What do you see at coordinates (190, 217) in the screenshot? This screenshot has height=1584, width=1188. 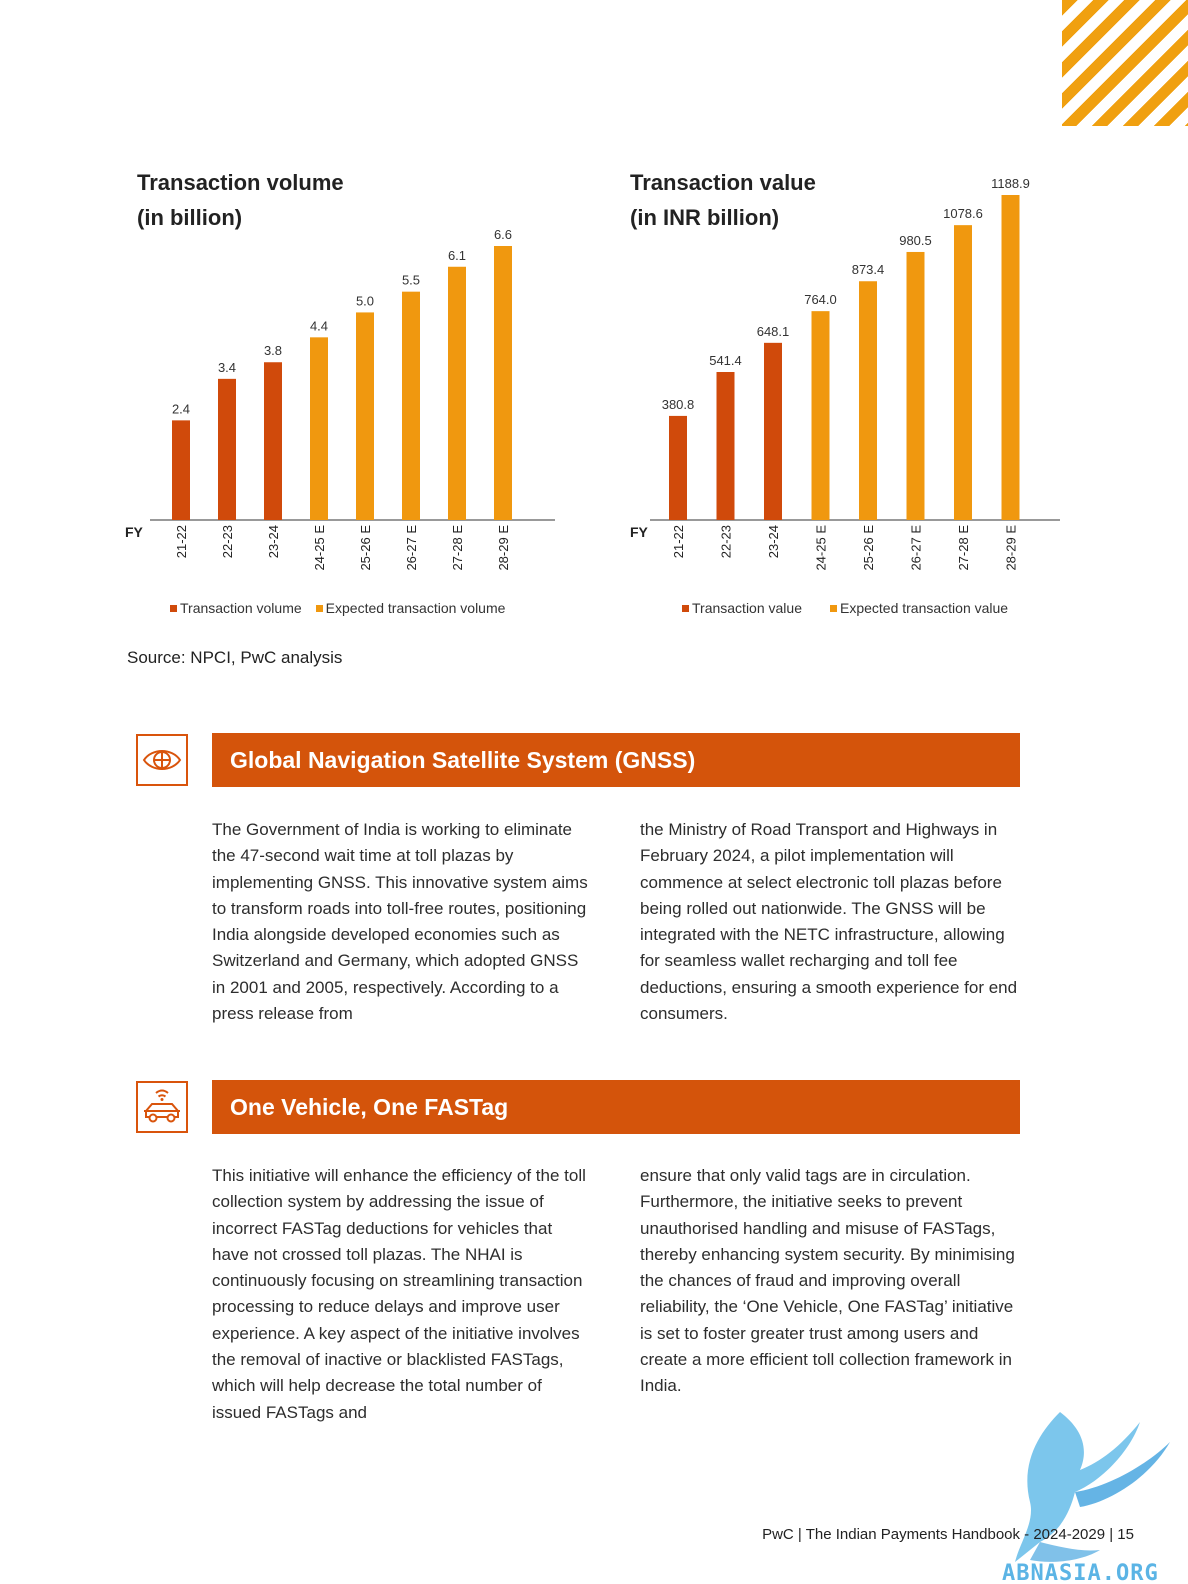 I see `volume-title-line2: (in billion)` at bounding box center [190, 217].